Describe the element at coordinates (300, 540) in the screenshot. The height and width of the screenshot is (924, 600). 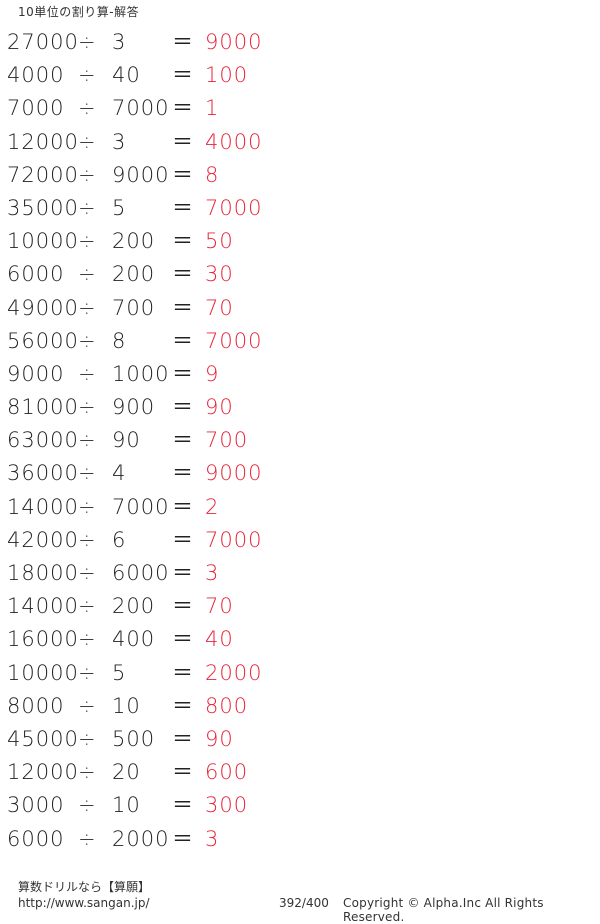
I see `problem-row: 42000 ÷ 6 ＝ 7000` at that location.